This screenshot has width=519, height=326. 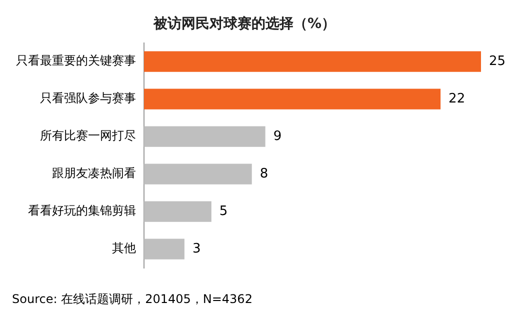 What do you see at coordinates (264, 174) in the screenshot?
I see `data-label: 8` at bounding box center [264, 174].